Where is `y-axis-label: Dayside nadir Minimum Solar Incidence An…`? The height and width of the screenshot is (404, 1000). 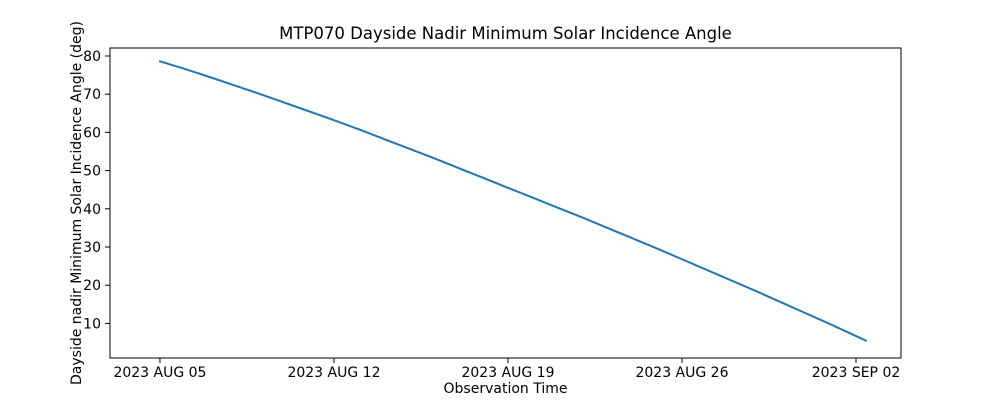 y-axis-label: Dayside nadir Minimum Solar Incidence An… is located at coordinates (77, 203).